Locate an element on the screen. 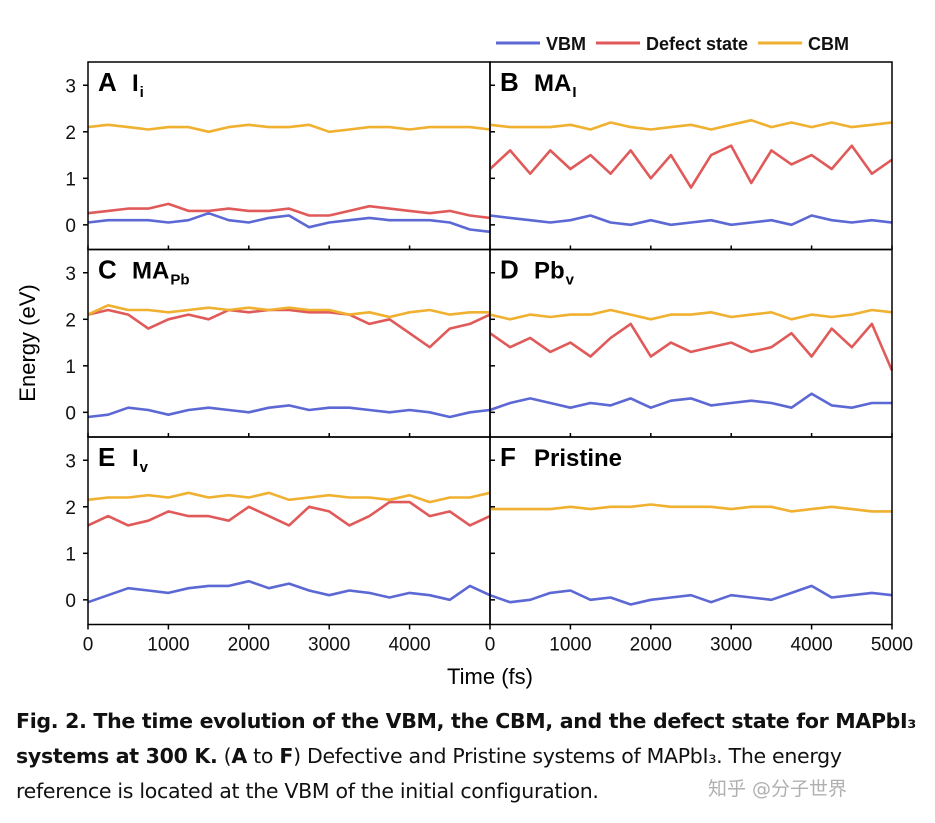 This screenshot has height=823, width=935. legend-label: Defect state is located at coordinates (697, 44).